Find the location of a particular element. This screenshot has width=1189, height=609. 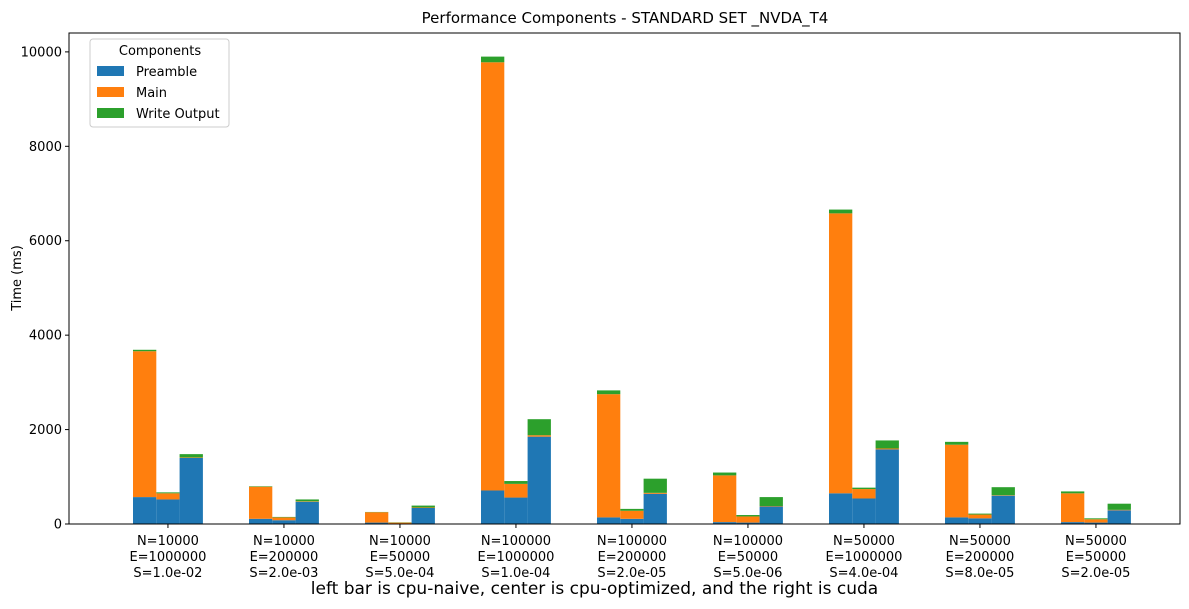

x-tick-label: N=10000 E=50000 S=5.0e-04 is located at coordinates (399, 557).